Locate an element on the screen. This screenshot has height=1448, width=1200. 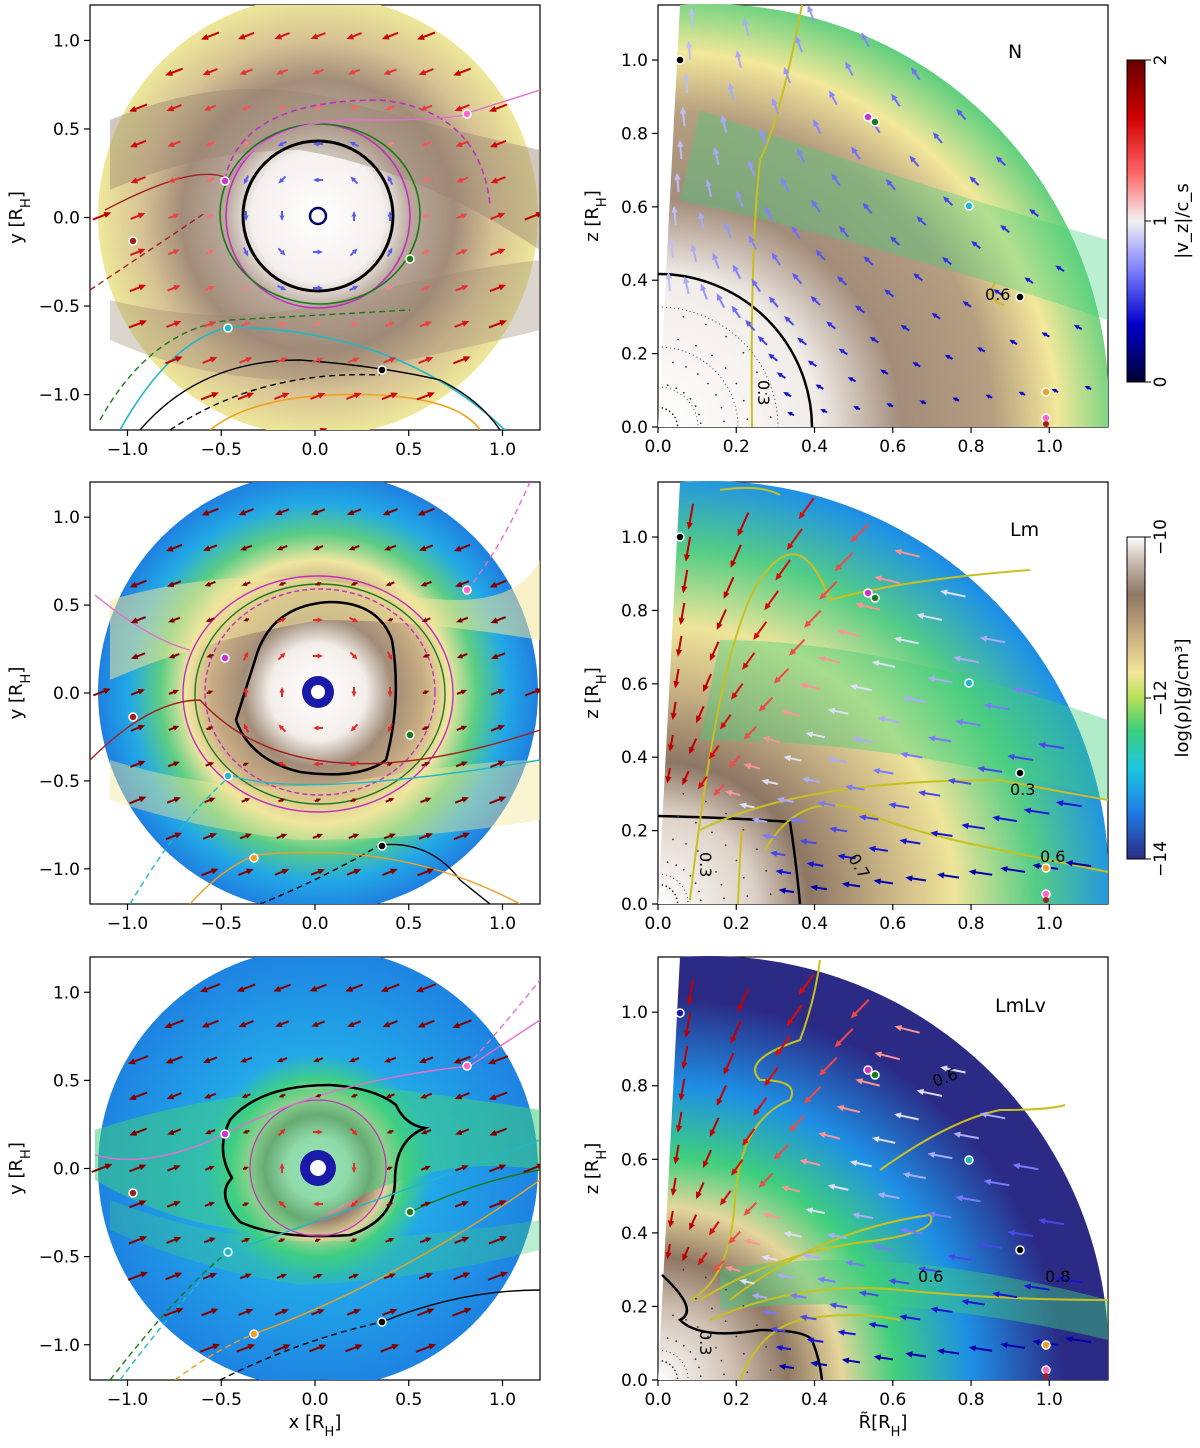
y-tick-label: 0.0 is located at coordinates (634, 428).